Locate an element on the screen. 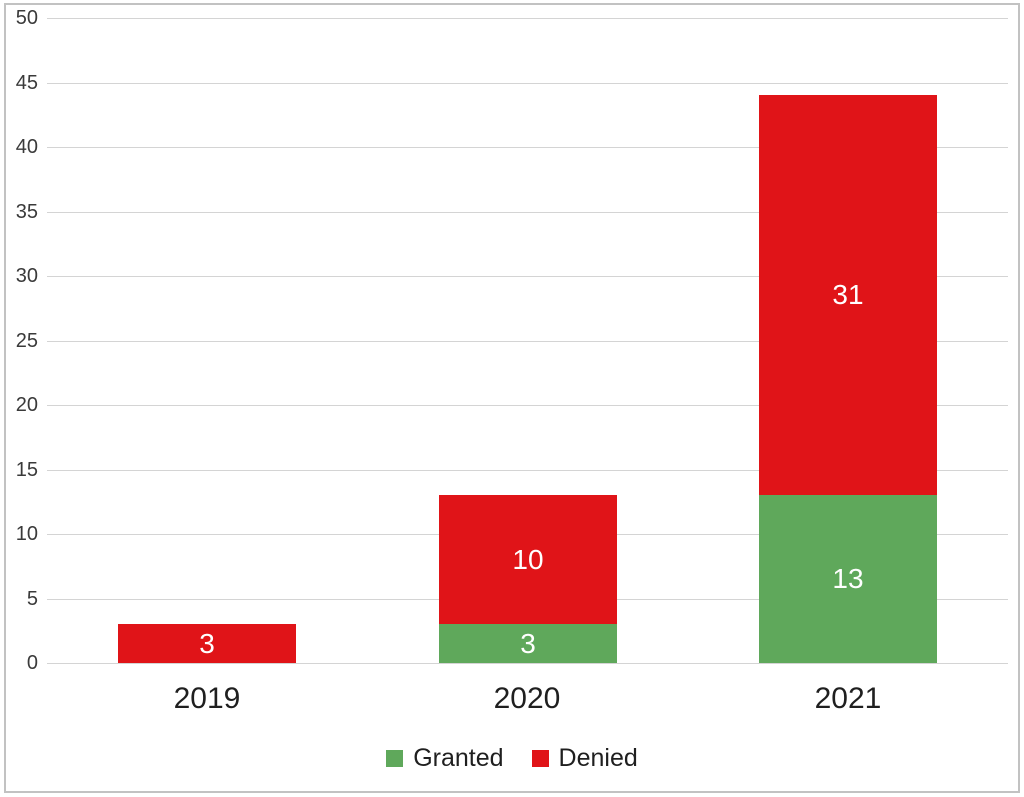 The image size is (1024, 797). y-axis-tick-5: 5 is located at coordinates (32, 599).